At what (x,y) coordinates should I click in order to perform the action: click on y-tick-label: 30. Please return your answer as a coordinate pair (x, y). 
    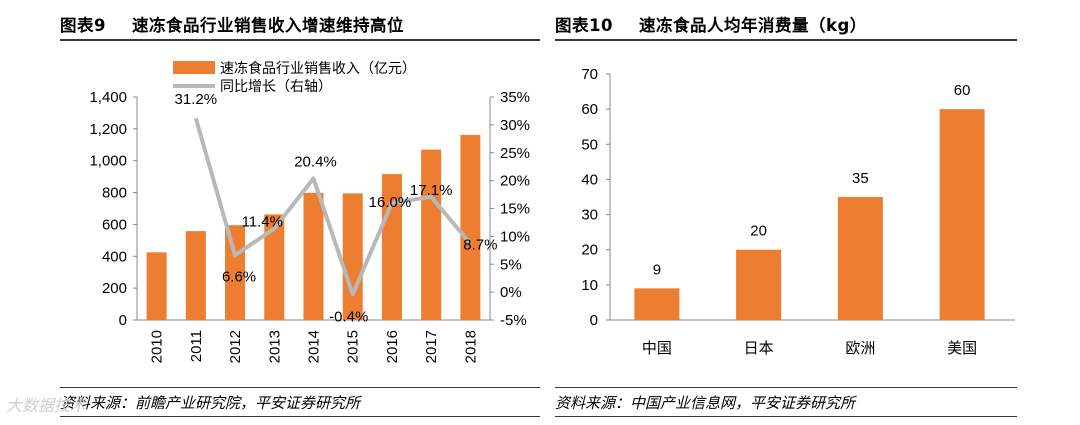
    Looking at the image, I should click on (589, 215).